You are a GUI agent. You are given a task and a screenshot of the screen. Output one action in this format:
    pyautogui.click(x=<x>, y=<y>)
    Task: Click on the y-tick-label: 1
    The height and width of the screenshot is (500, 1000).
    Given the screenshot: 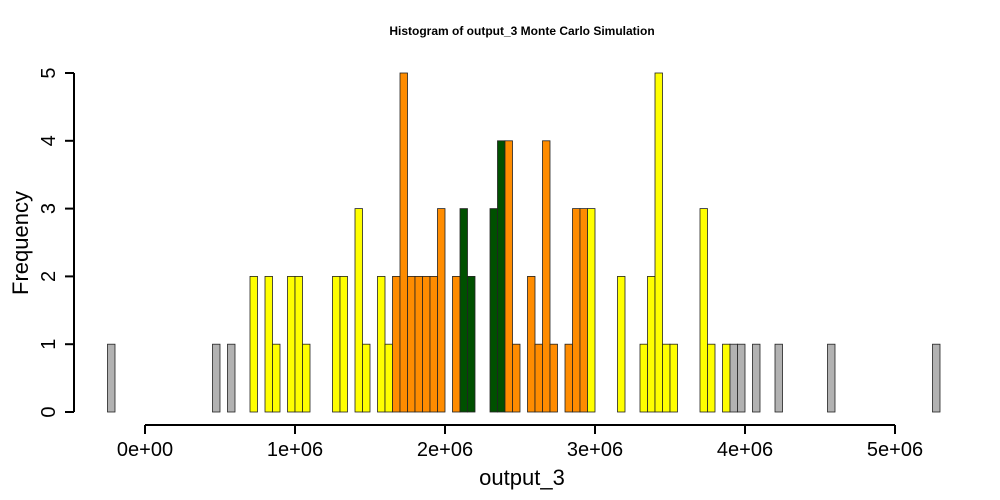 What is the action you would take?
    pyautogui.click(x=49, y=344)
    